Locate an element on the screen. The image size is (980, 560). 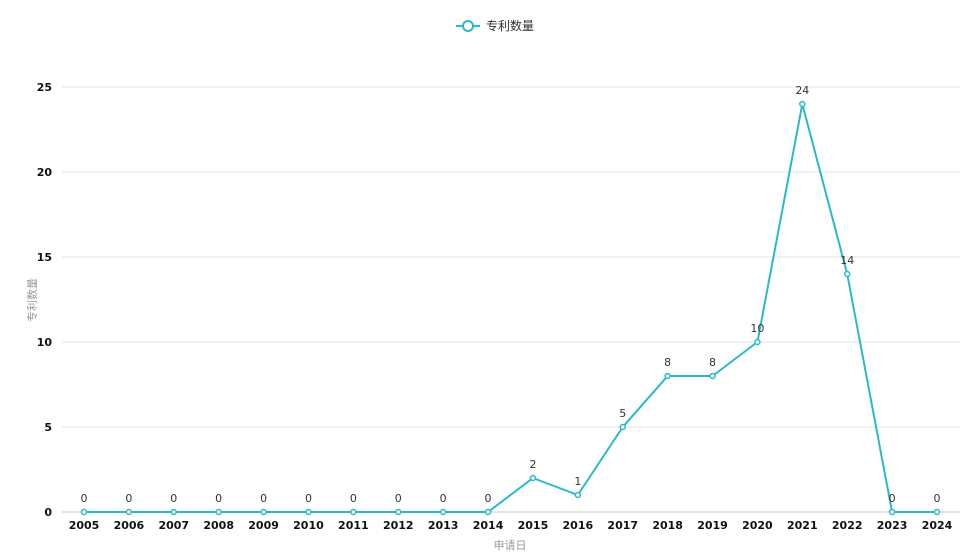
data-label: 1 is located at coordinates (577, 481).